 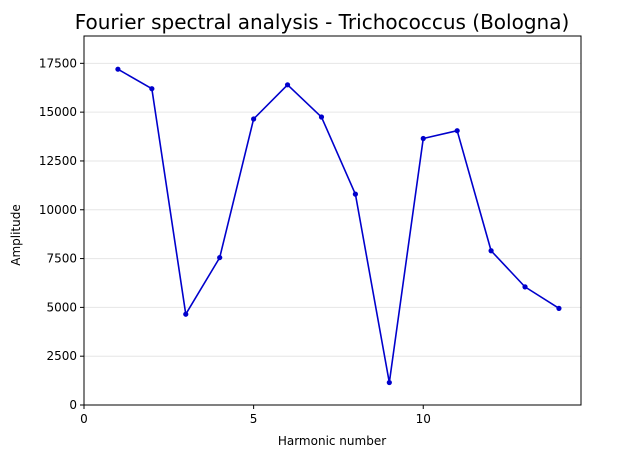 What do you see at coordinates (254, 419) in the screenshot?
I see `x-tick-label: 5` at bounding box center [254, 419].